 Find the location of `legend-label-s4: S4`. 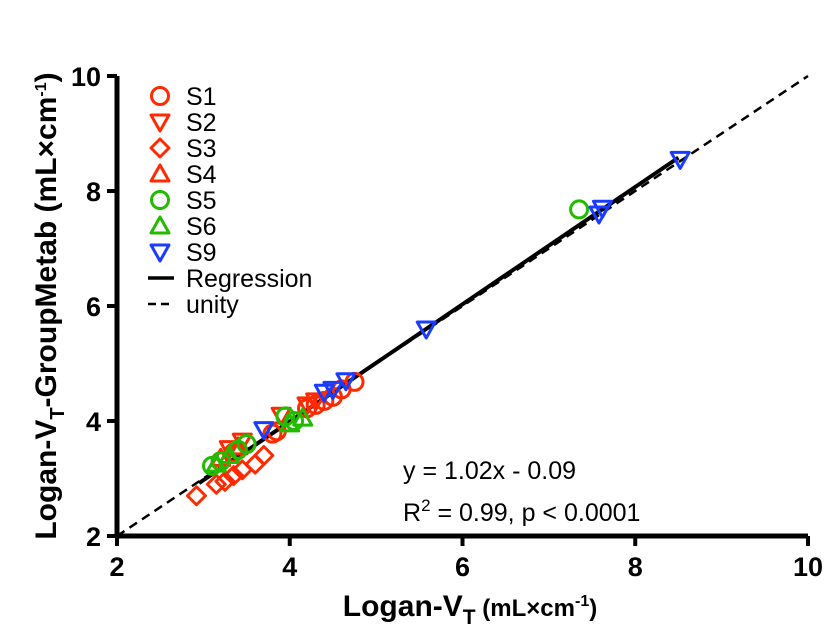

legend-label-s4: S4 is located at coordinates (201, 175).